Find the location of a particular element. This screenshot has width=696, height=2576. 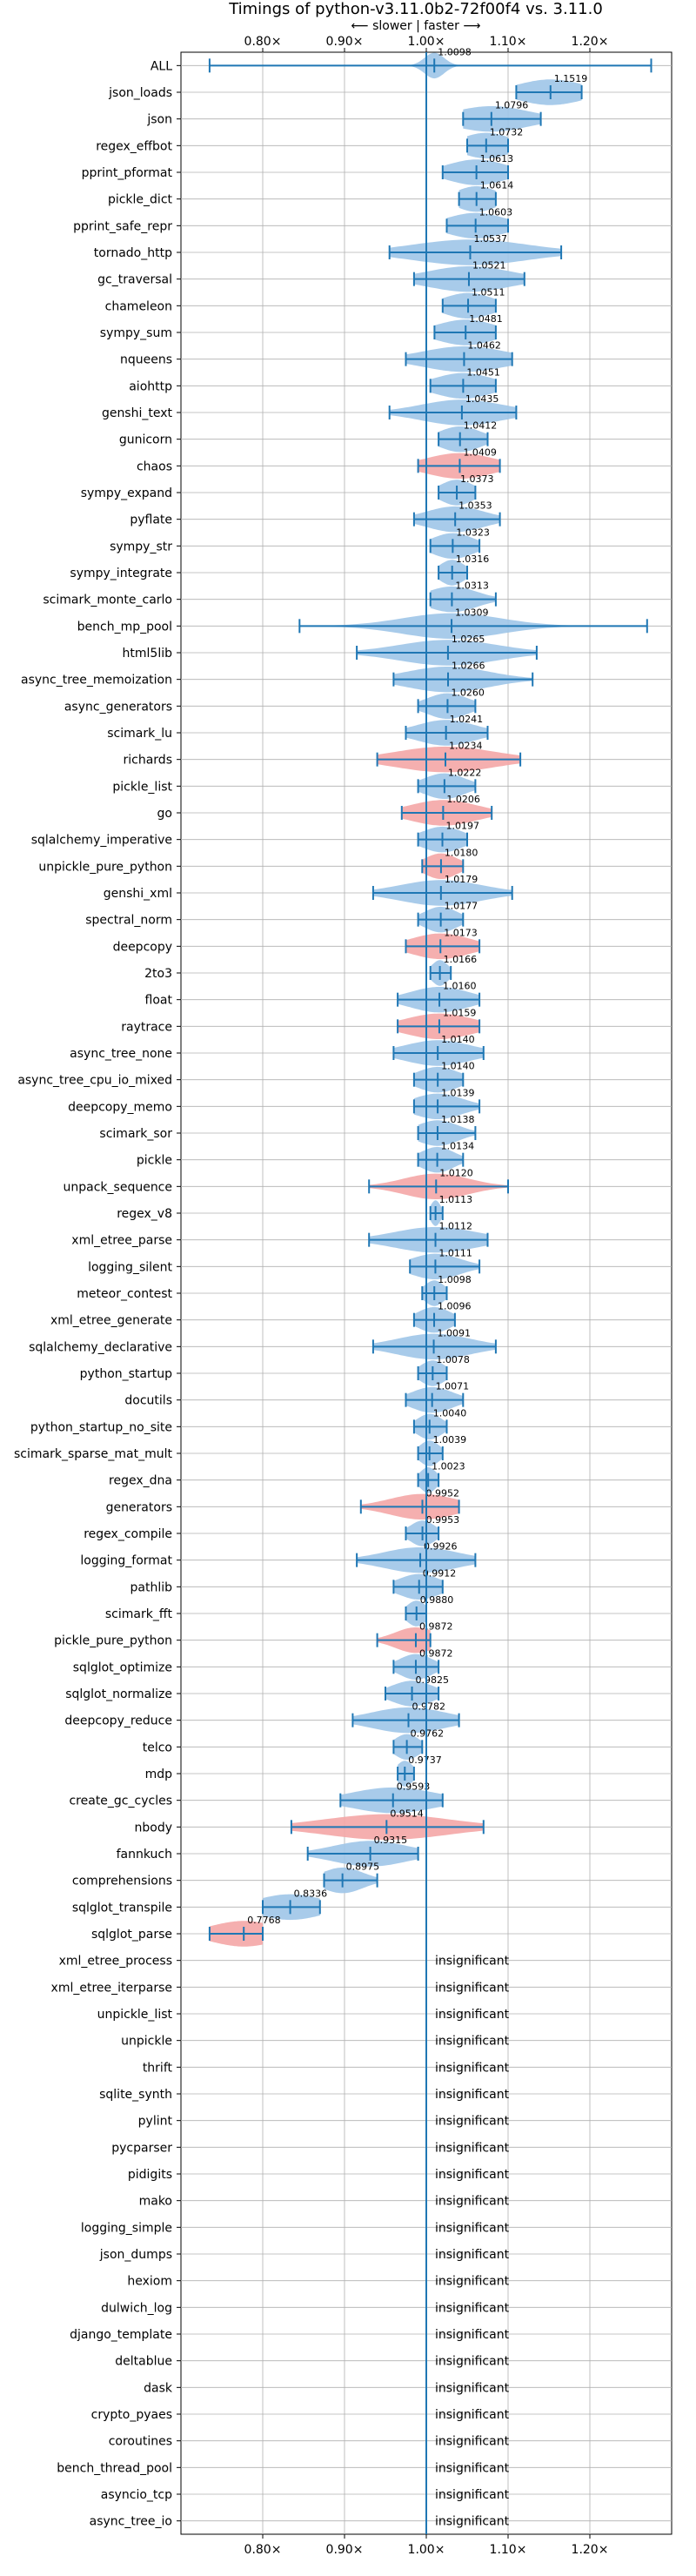

value-label: 1.0179 is located at coordinates (461, 880).